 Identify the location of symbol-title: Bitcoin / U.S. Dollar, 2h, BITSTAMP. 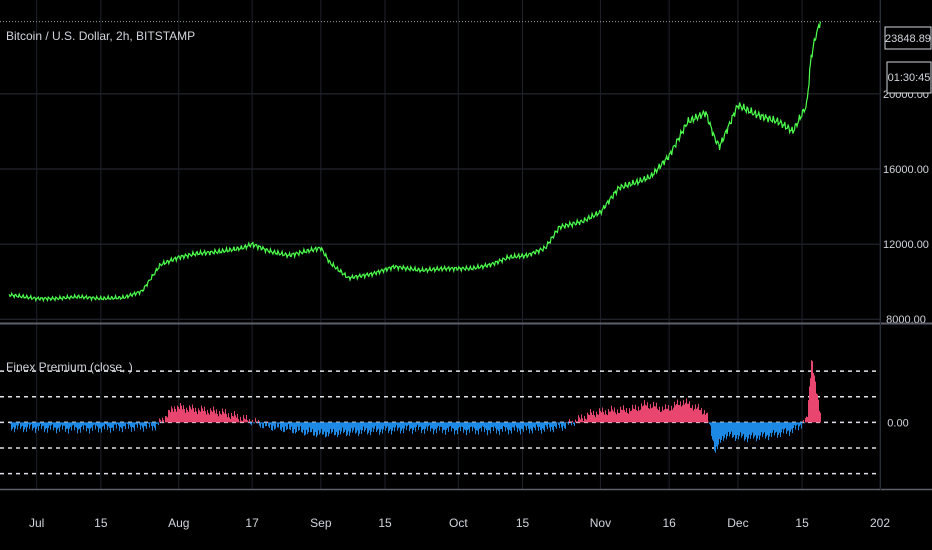
(100, 36).